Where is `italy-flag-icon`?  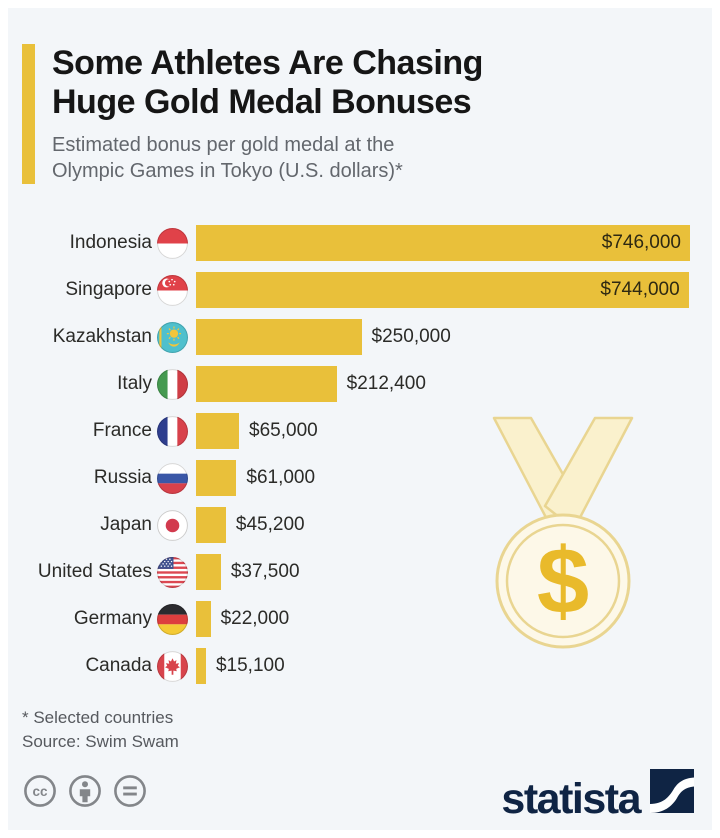 italy-flag-icon is located at coordinates (172, 384).